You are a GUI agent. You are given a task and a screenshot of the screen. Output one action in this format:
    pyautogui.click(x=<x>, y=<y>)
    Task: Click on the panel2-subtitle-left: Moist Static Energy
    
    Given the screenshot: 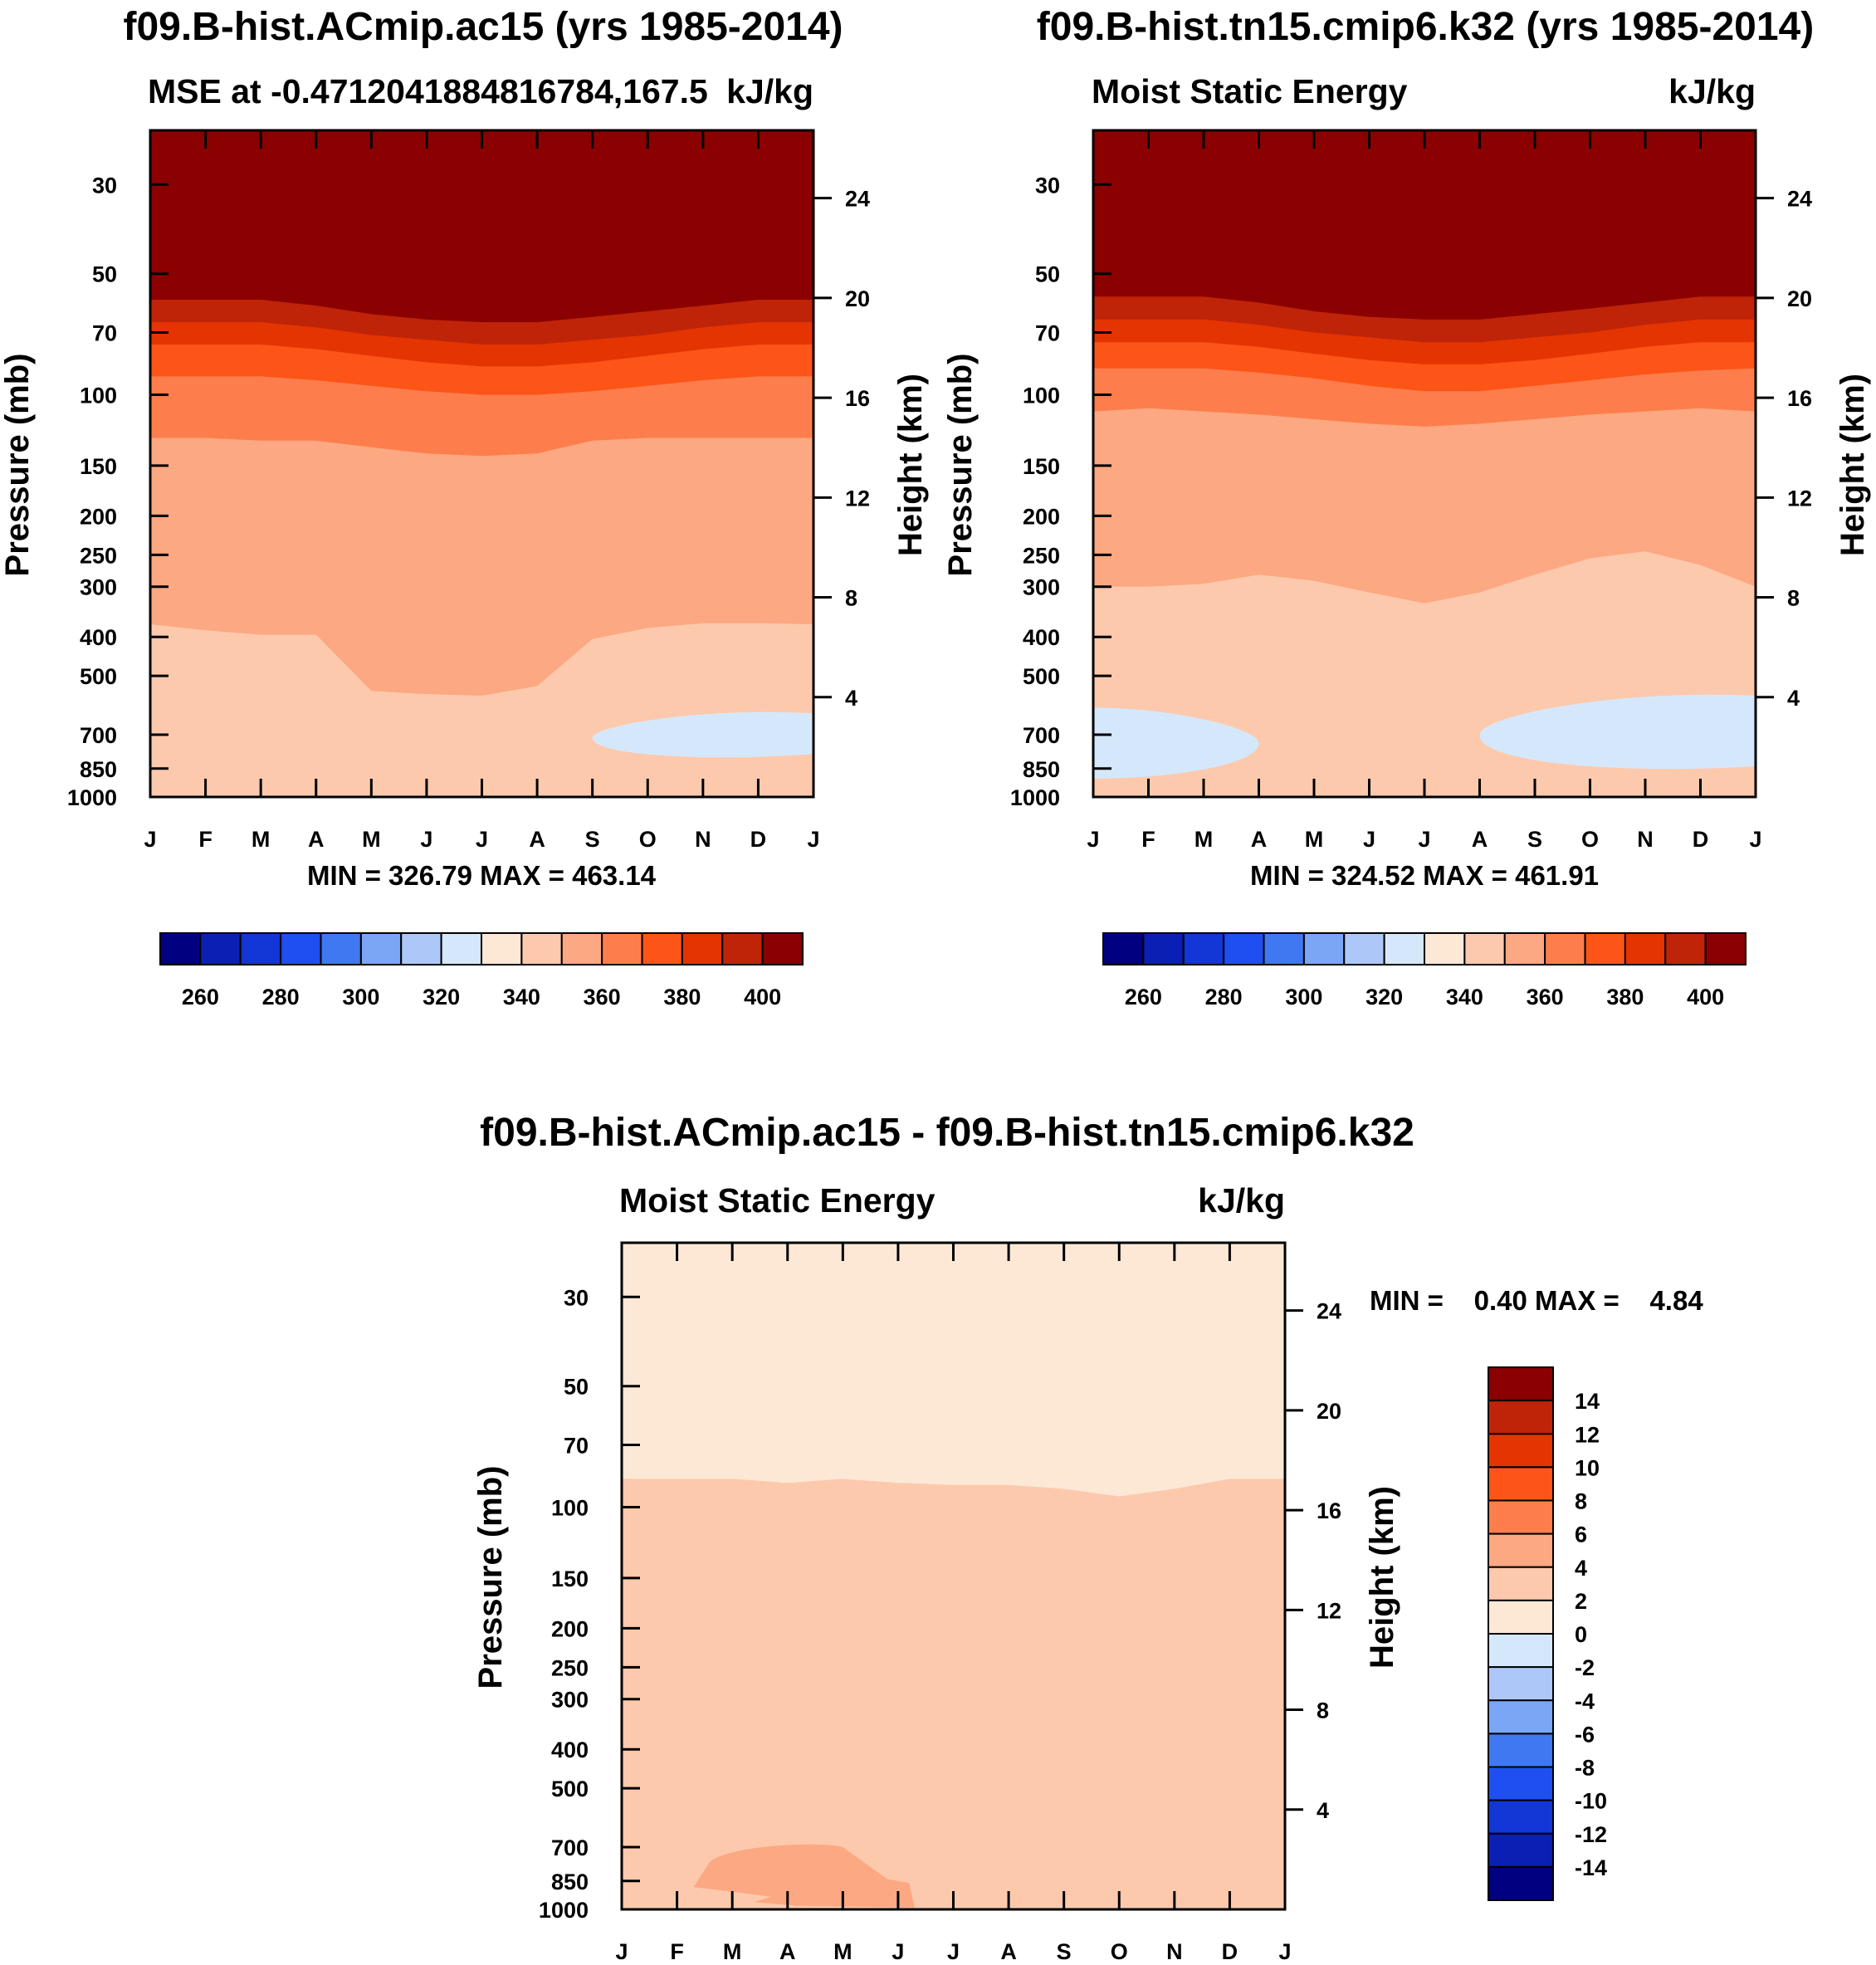 What is the action you would take?
    pyautogui.click(x=1250, y=91)
    